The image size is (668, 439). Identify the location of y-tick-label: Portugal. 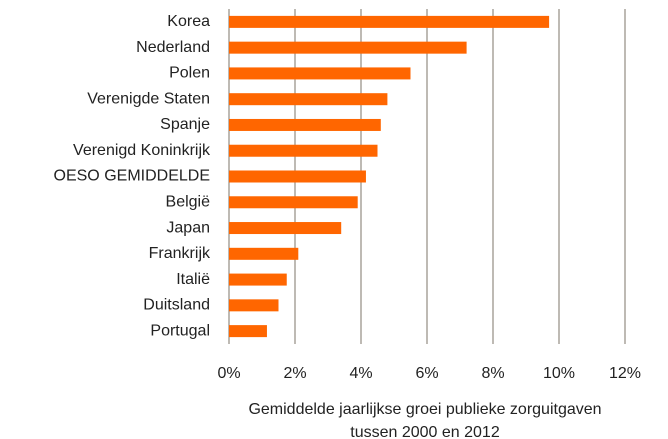
(180, 330).